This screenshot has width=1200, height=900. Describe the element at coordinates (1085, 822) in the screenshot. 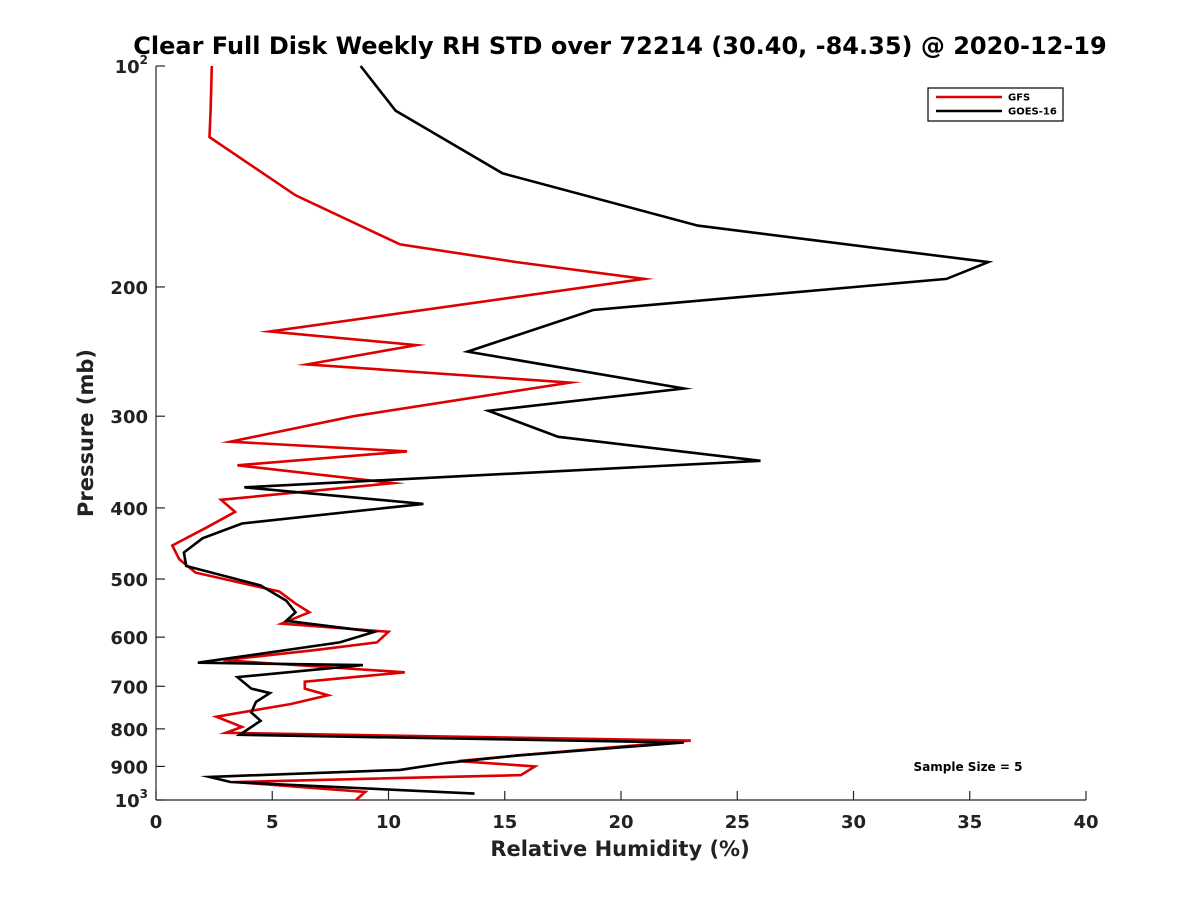

I see `x-tick-label: 40` at that location.